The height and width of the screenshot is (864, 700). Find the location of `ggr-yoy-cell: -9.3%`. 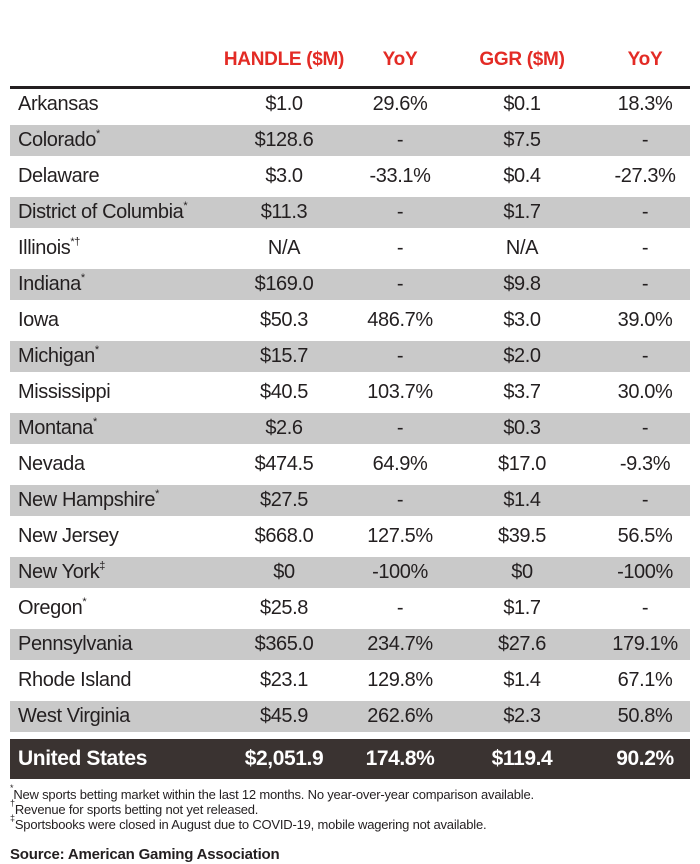

ggr-yoy-cell: -9.3% is located at coordinates (645, 464).